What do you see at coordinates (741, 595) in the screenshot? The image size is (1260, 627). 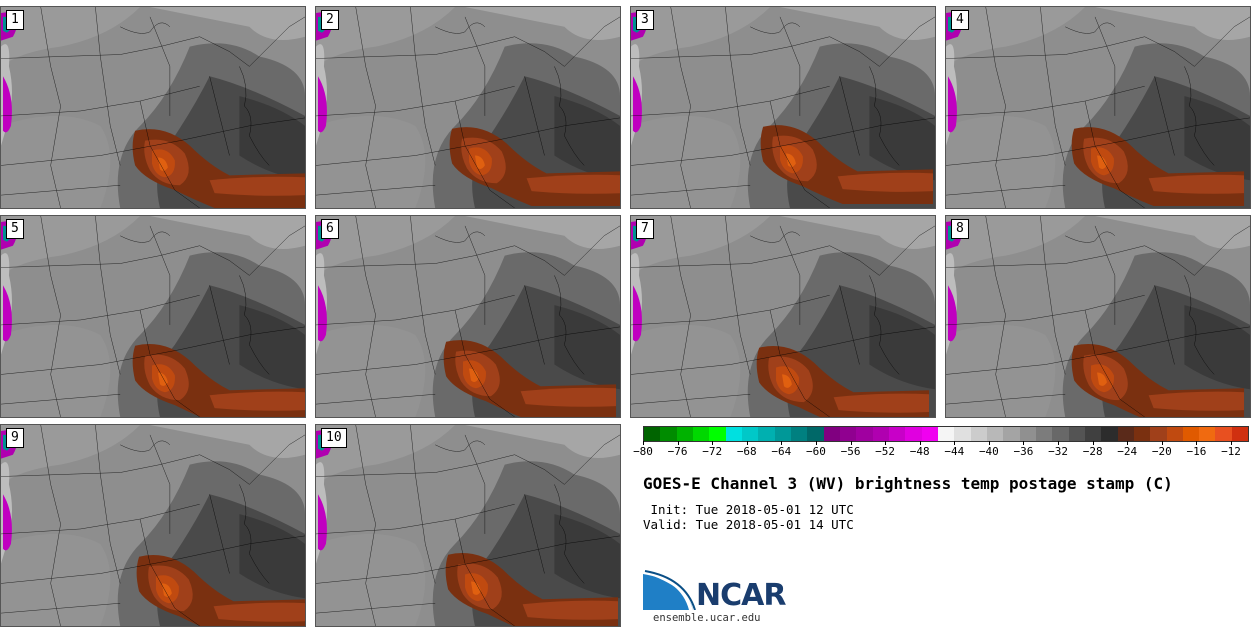 I see `logo-wordmark: NCAR` at bounding box center [741, 595].